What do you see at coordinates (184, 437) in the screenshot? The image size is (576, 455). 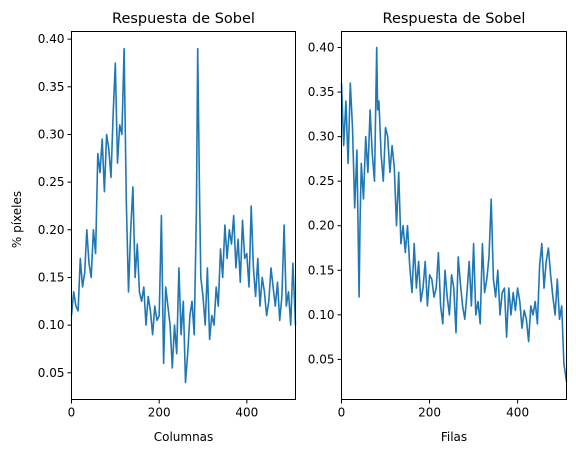 I see `left-chart-xlabel: Columnas` at bounding box center [184, 437].